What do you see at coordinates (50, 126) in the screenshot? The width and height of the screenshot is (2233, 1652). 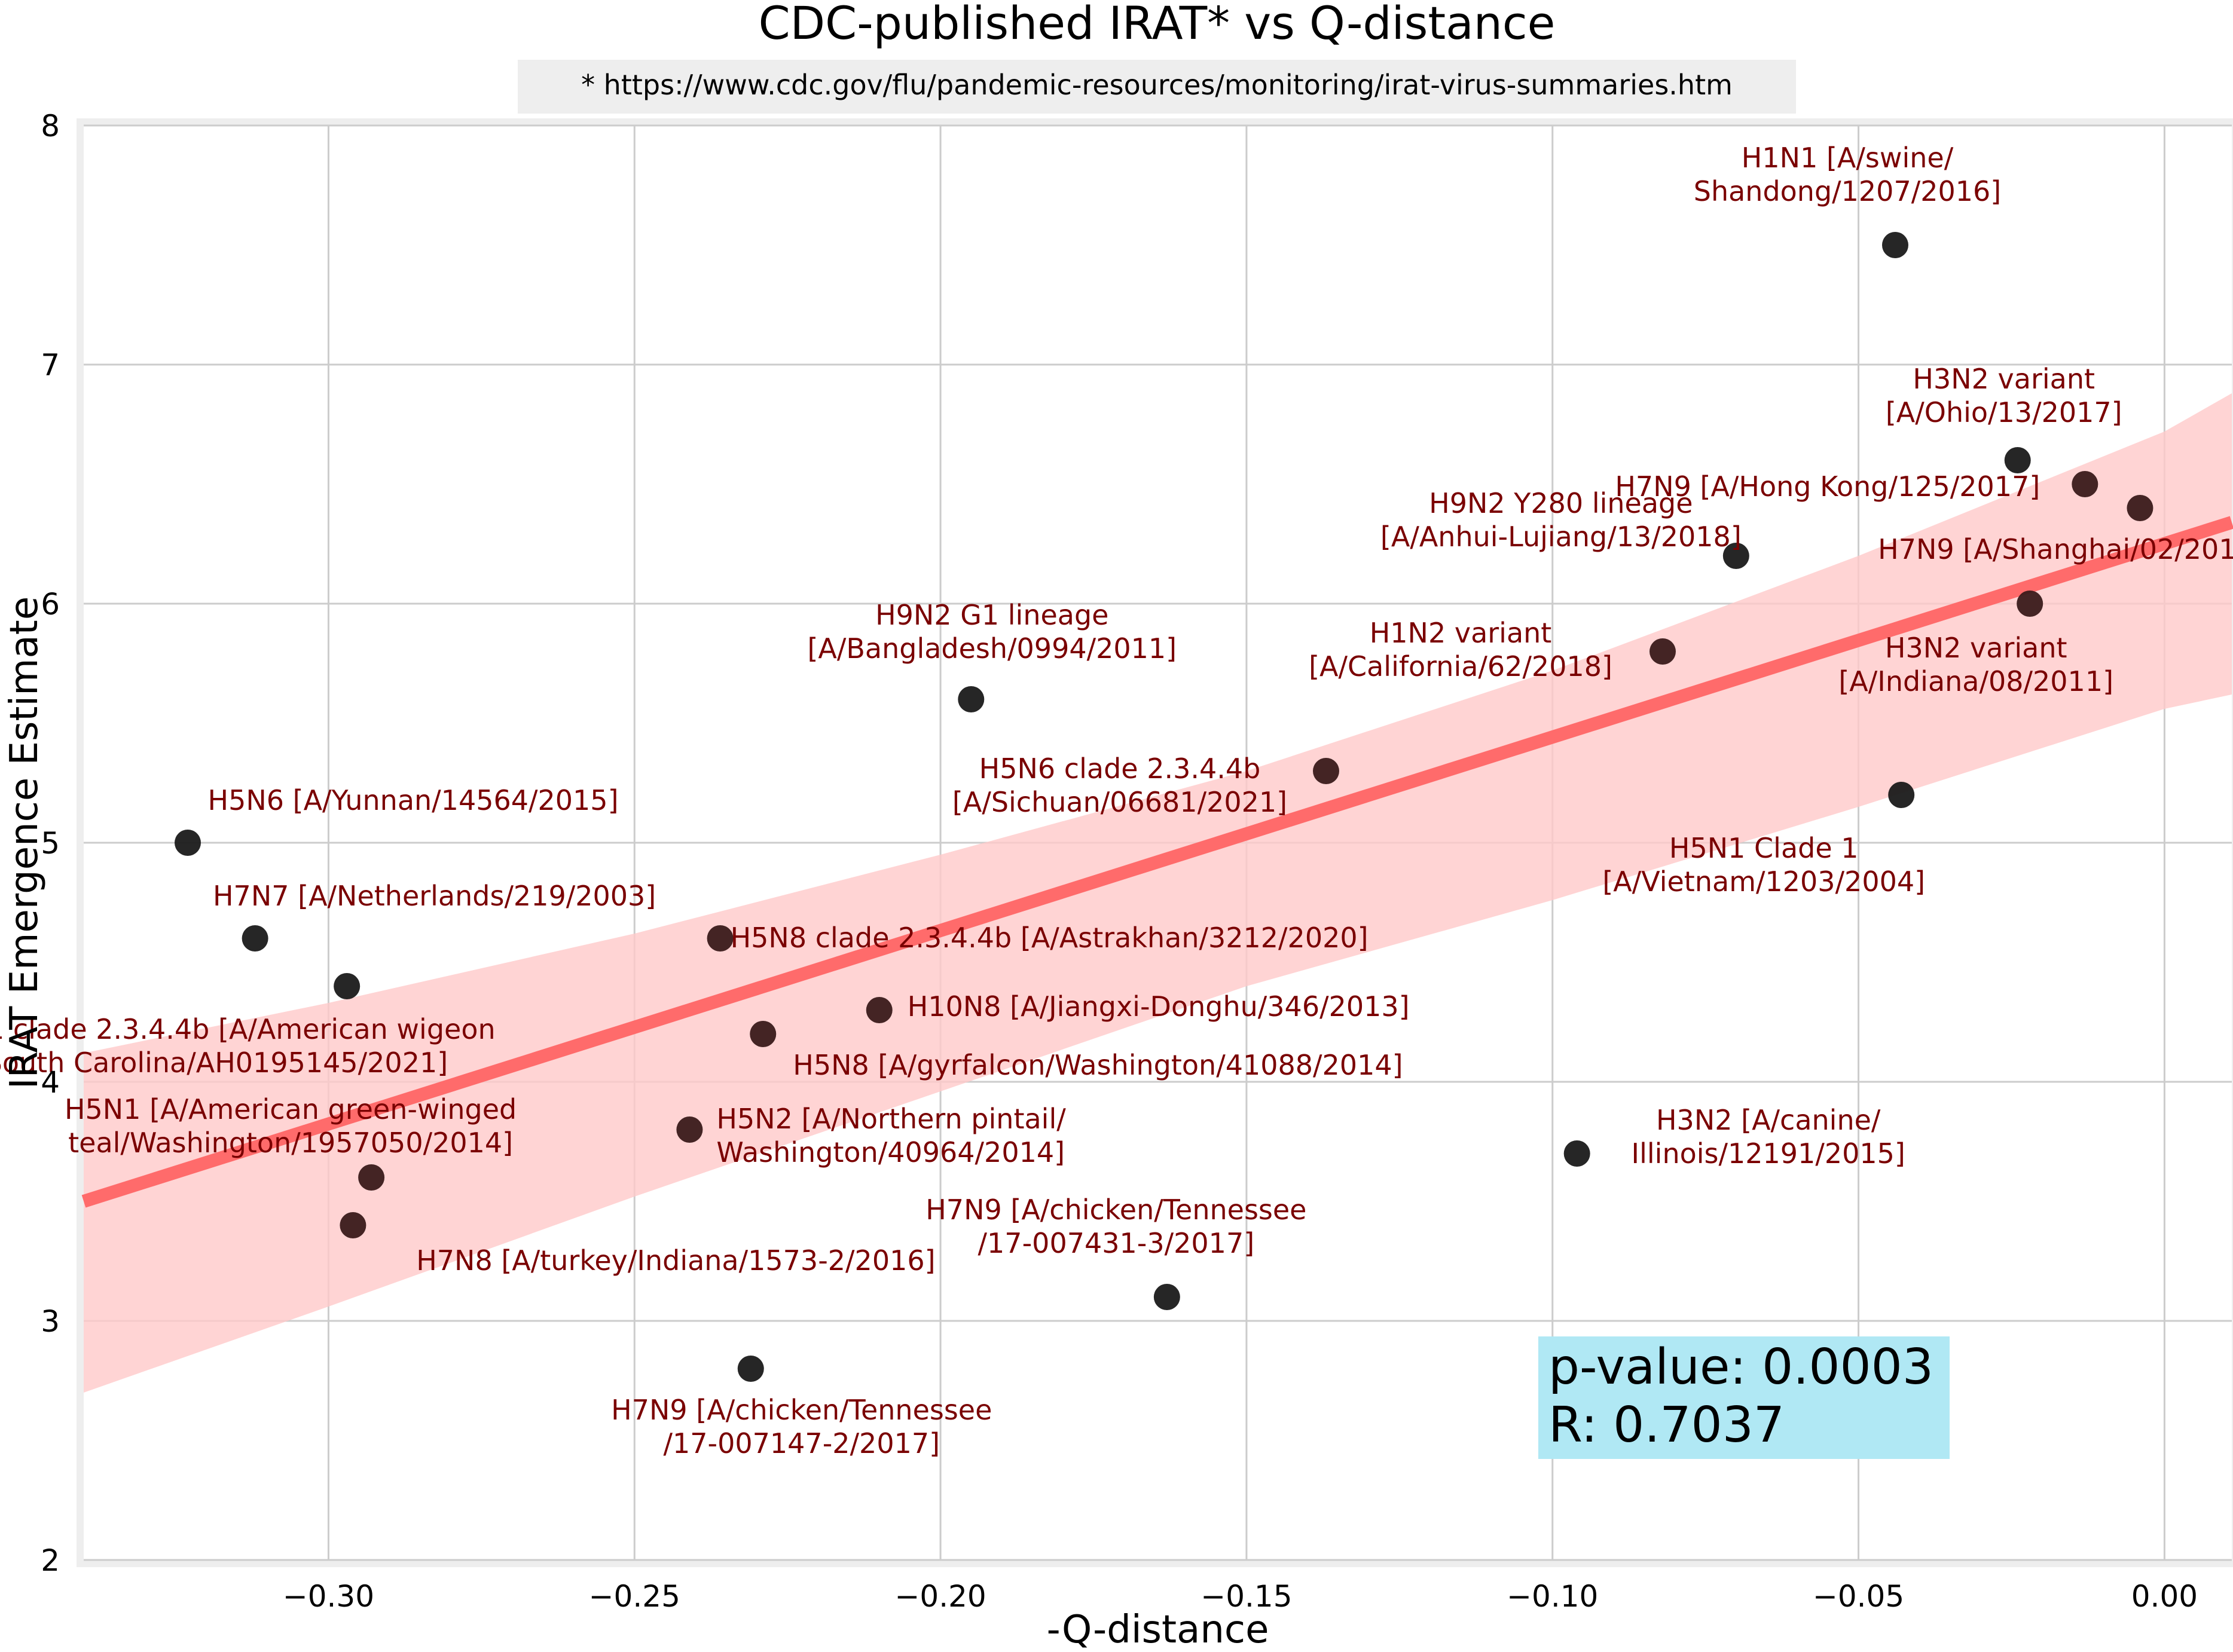 I see `y-tick-label: 8` at bounding box center [50, 126].